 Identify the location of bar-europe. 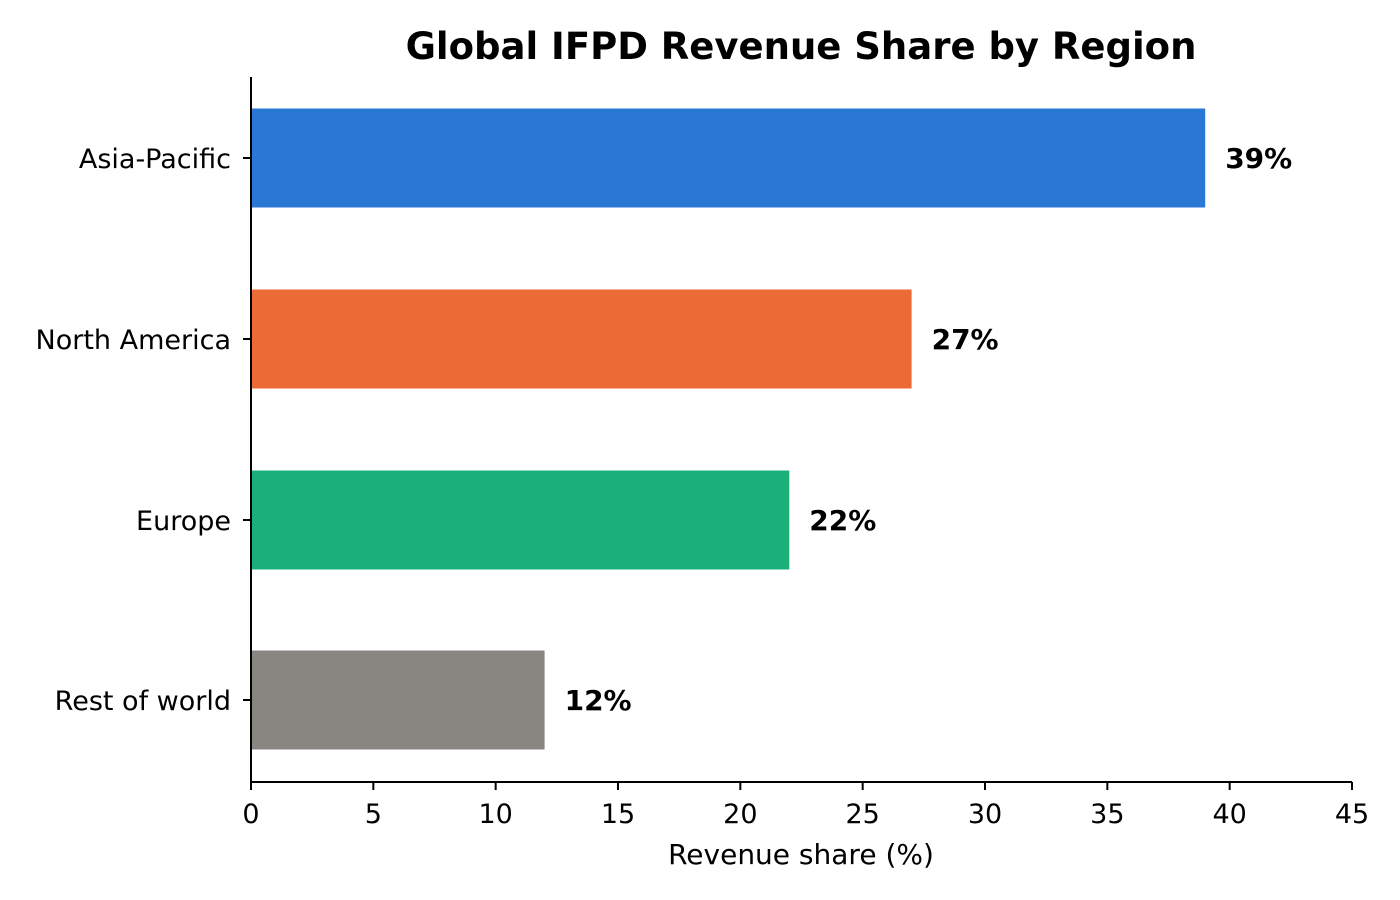
(520, 520).